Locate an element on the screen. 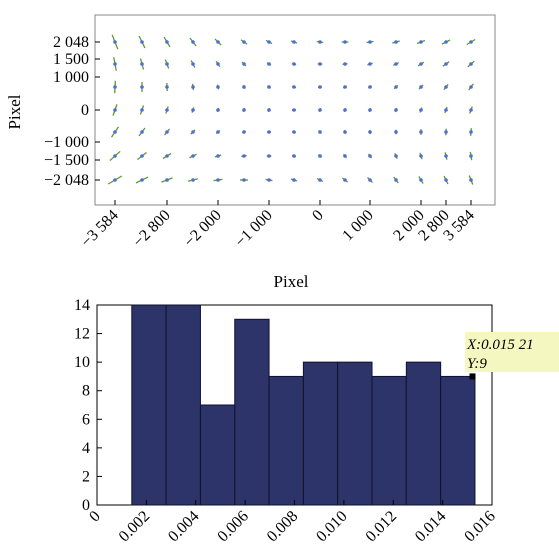 This screenshot has height=553, width=559. datatip-marker is located at coordinates (472, 376).